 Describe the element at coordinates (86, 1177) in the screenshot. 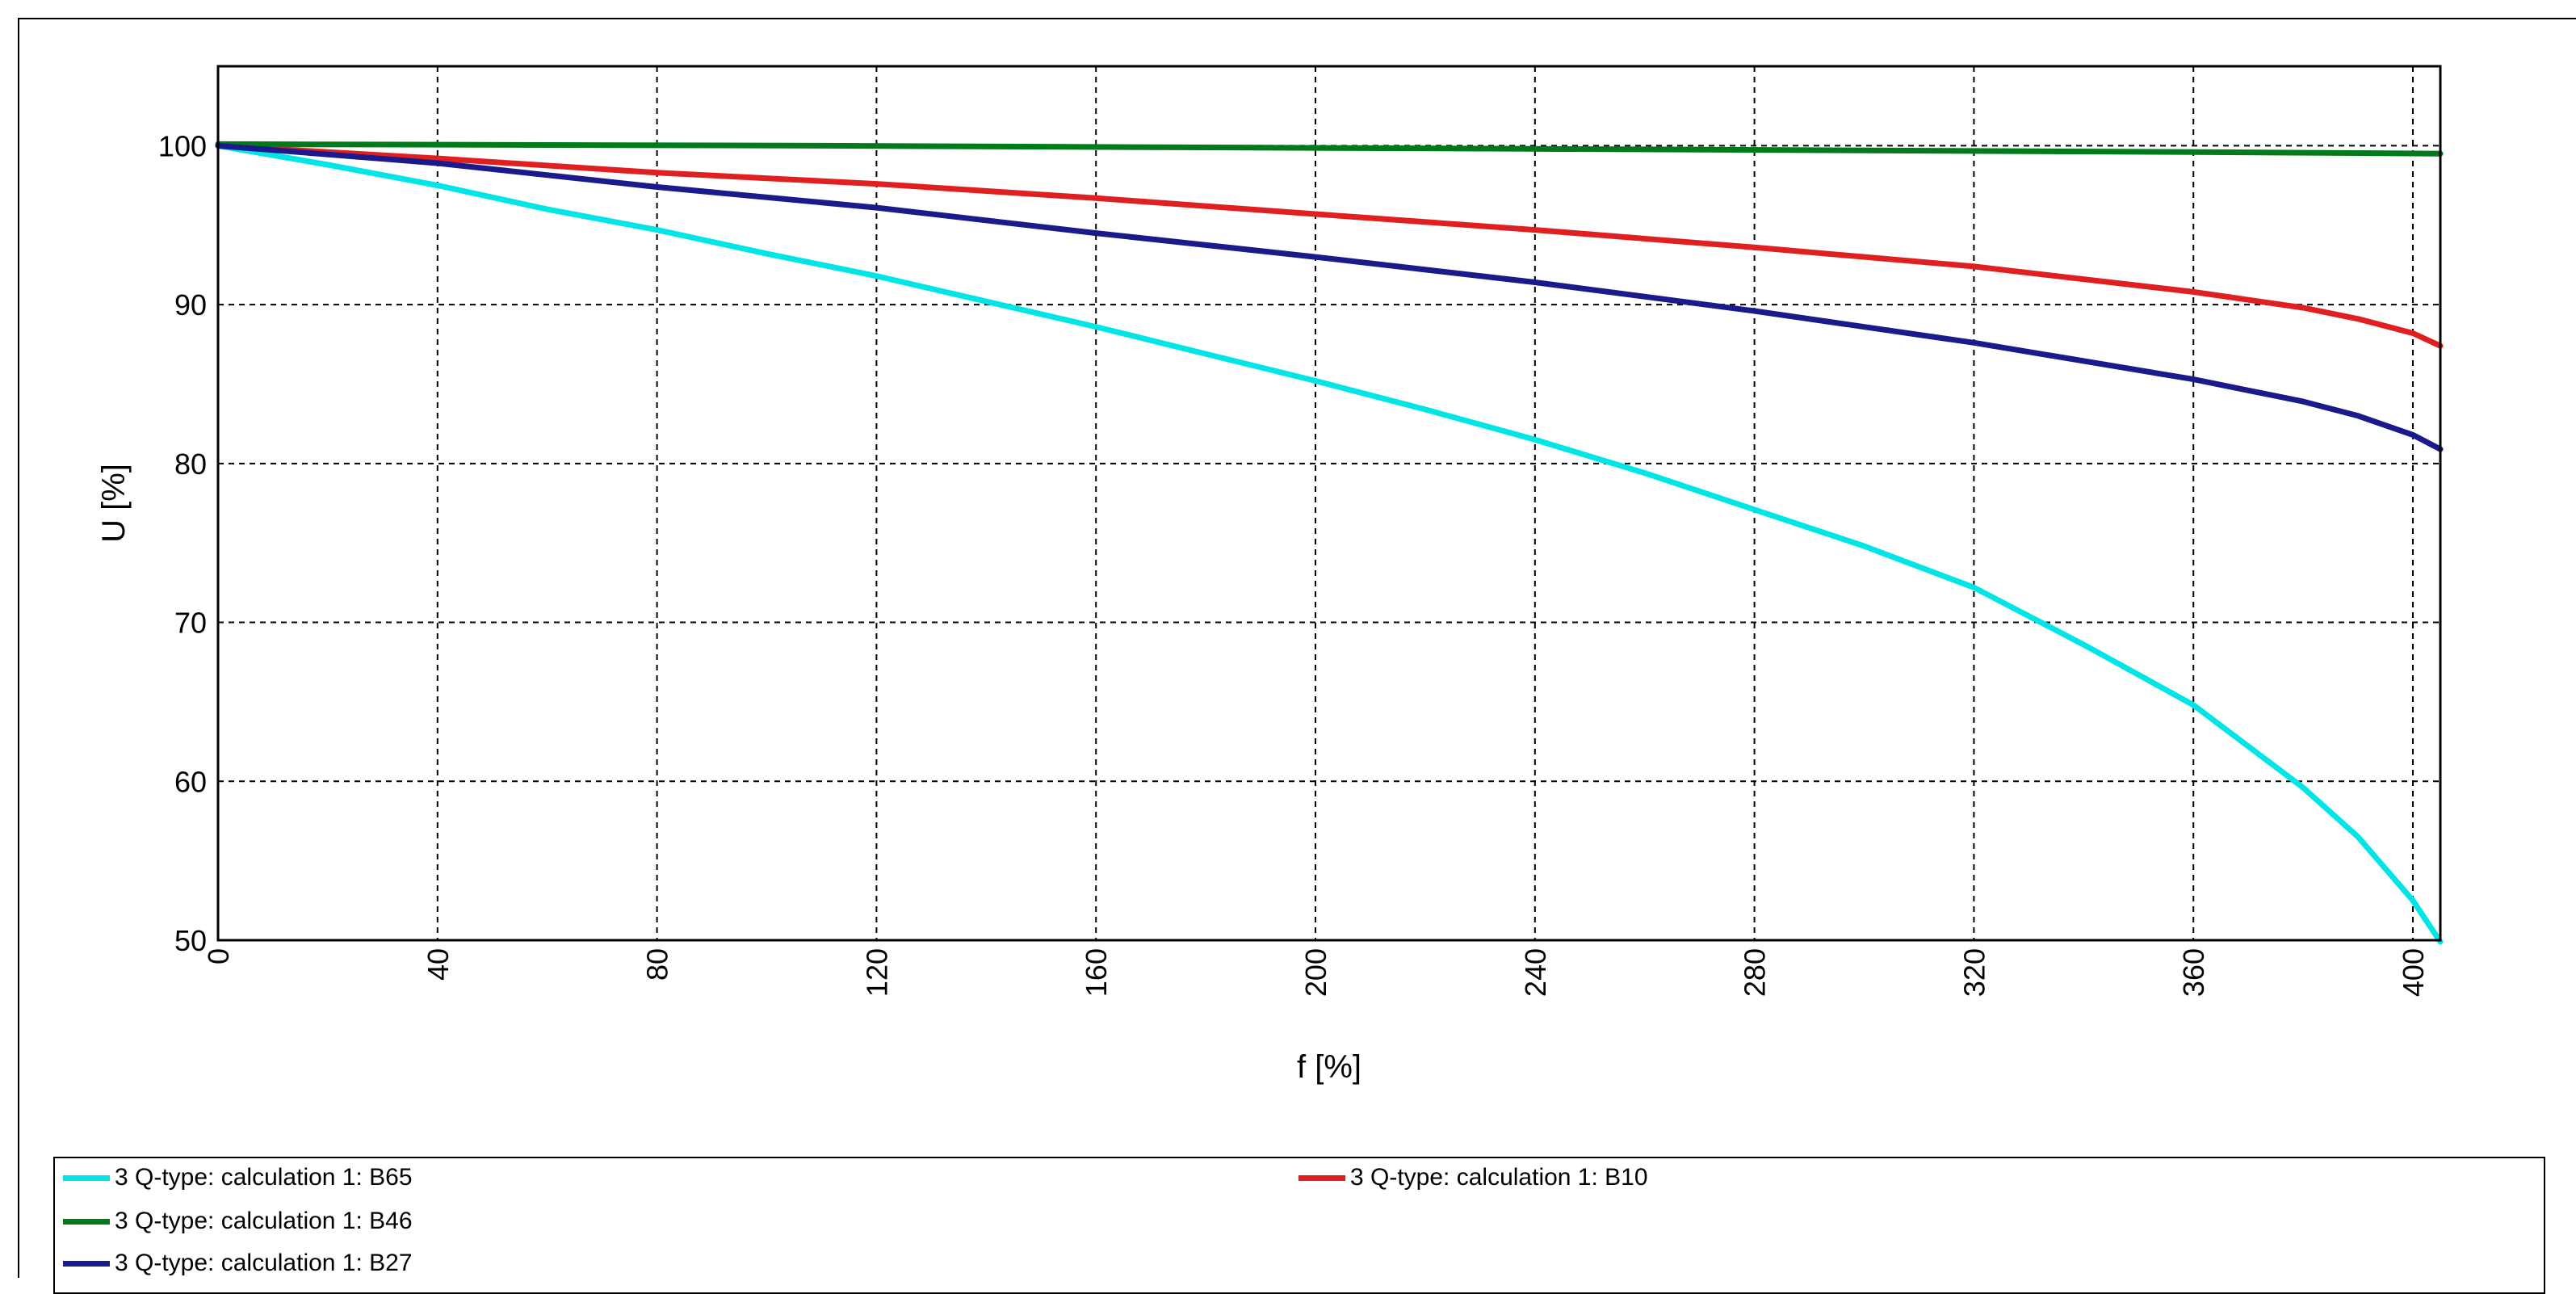

I see `legend-swatch-b65` at that location.